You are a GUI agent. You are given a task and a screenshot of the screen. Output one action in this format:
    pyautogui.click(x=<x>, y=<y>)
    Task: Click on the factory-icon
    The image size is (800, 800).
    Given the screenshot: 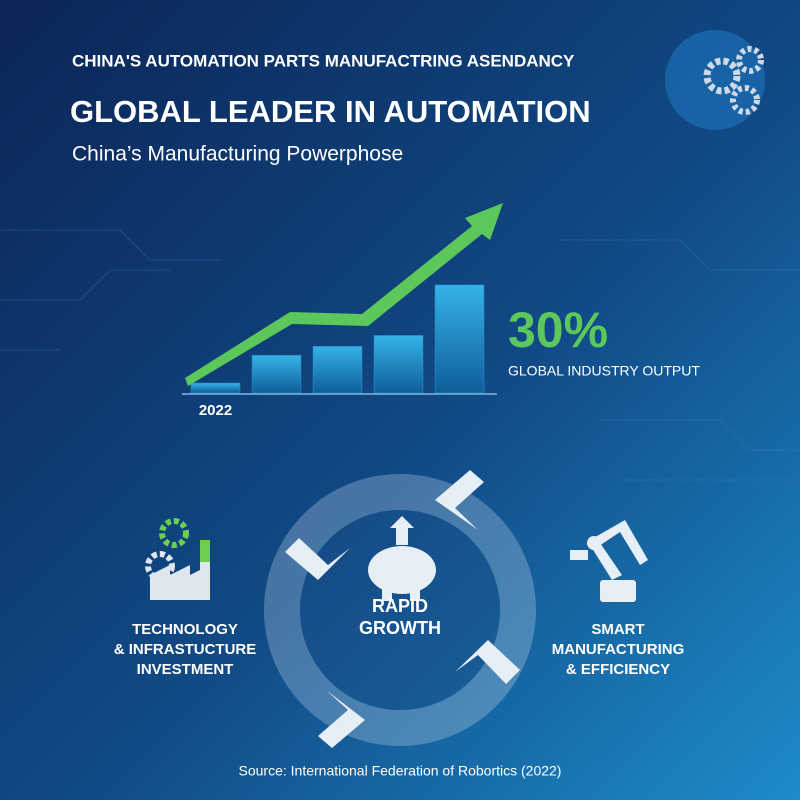 What is the action you would take?
    pyautogui.click(x=177, y=559)
    